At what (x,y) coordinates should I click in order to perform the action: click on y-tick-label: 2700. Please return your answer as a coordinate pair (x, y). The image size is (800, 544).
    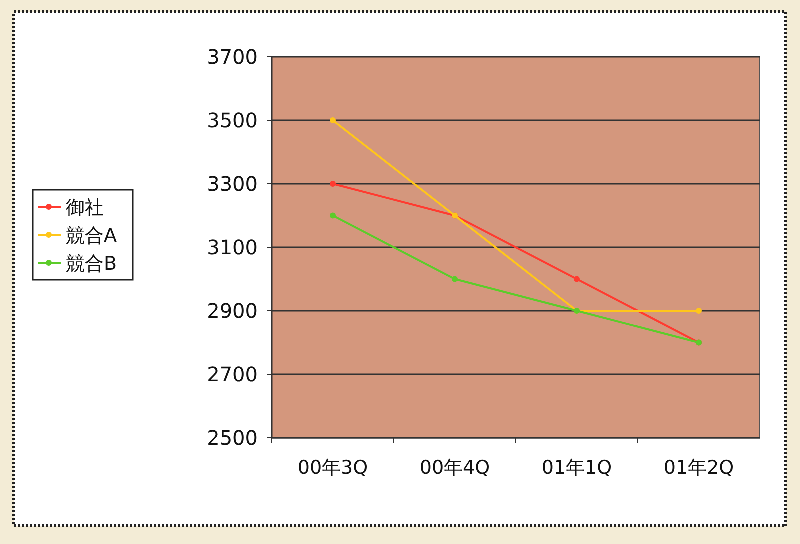
    Looking at the image, I should click on (232, 374).